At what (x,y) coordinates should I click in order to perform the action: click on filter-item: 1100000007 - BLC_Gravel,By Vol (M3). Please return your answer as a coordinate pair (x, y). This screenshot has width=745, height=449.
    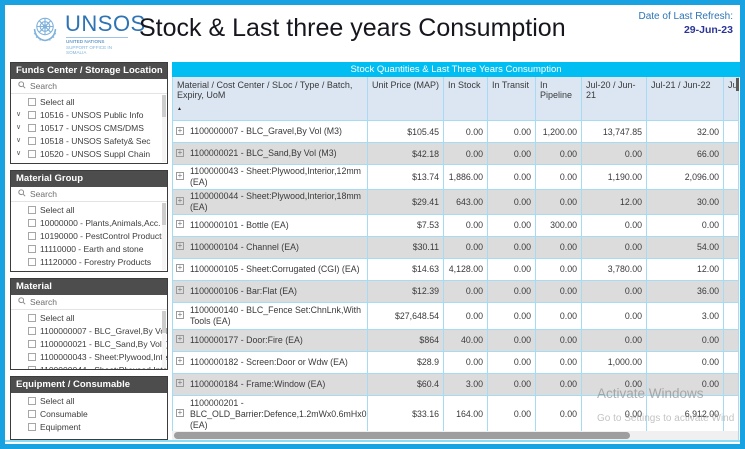
    Looking at the image, I should click on (89, 330).